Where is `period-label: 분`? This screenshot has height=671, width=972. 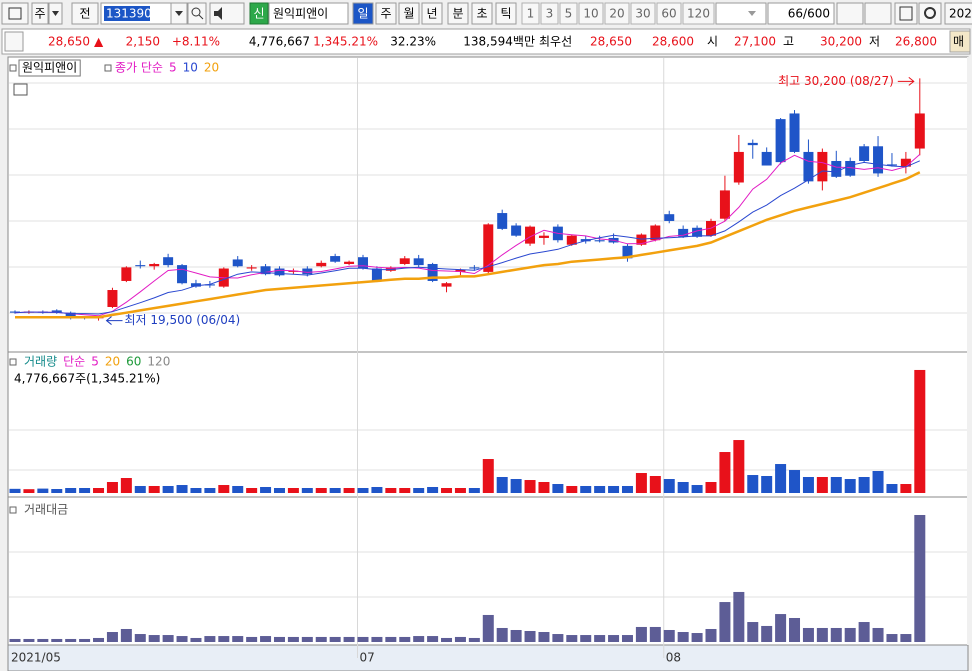 period-label: 분 is located at coordinates (457, 14).